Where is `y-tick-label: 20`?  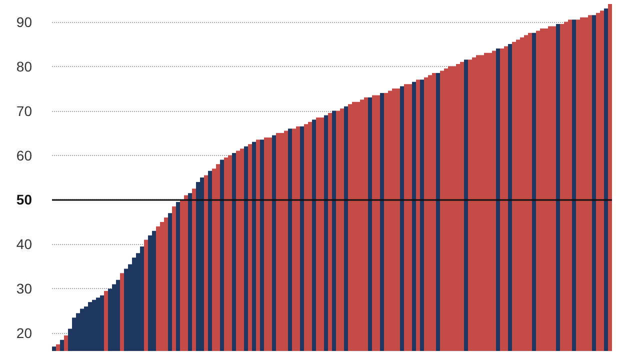
y-tick-label: 20 is located at coordinates (24, 333).